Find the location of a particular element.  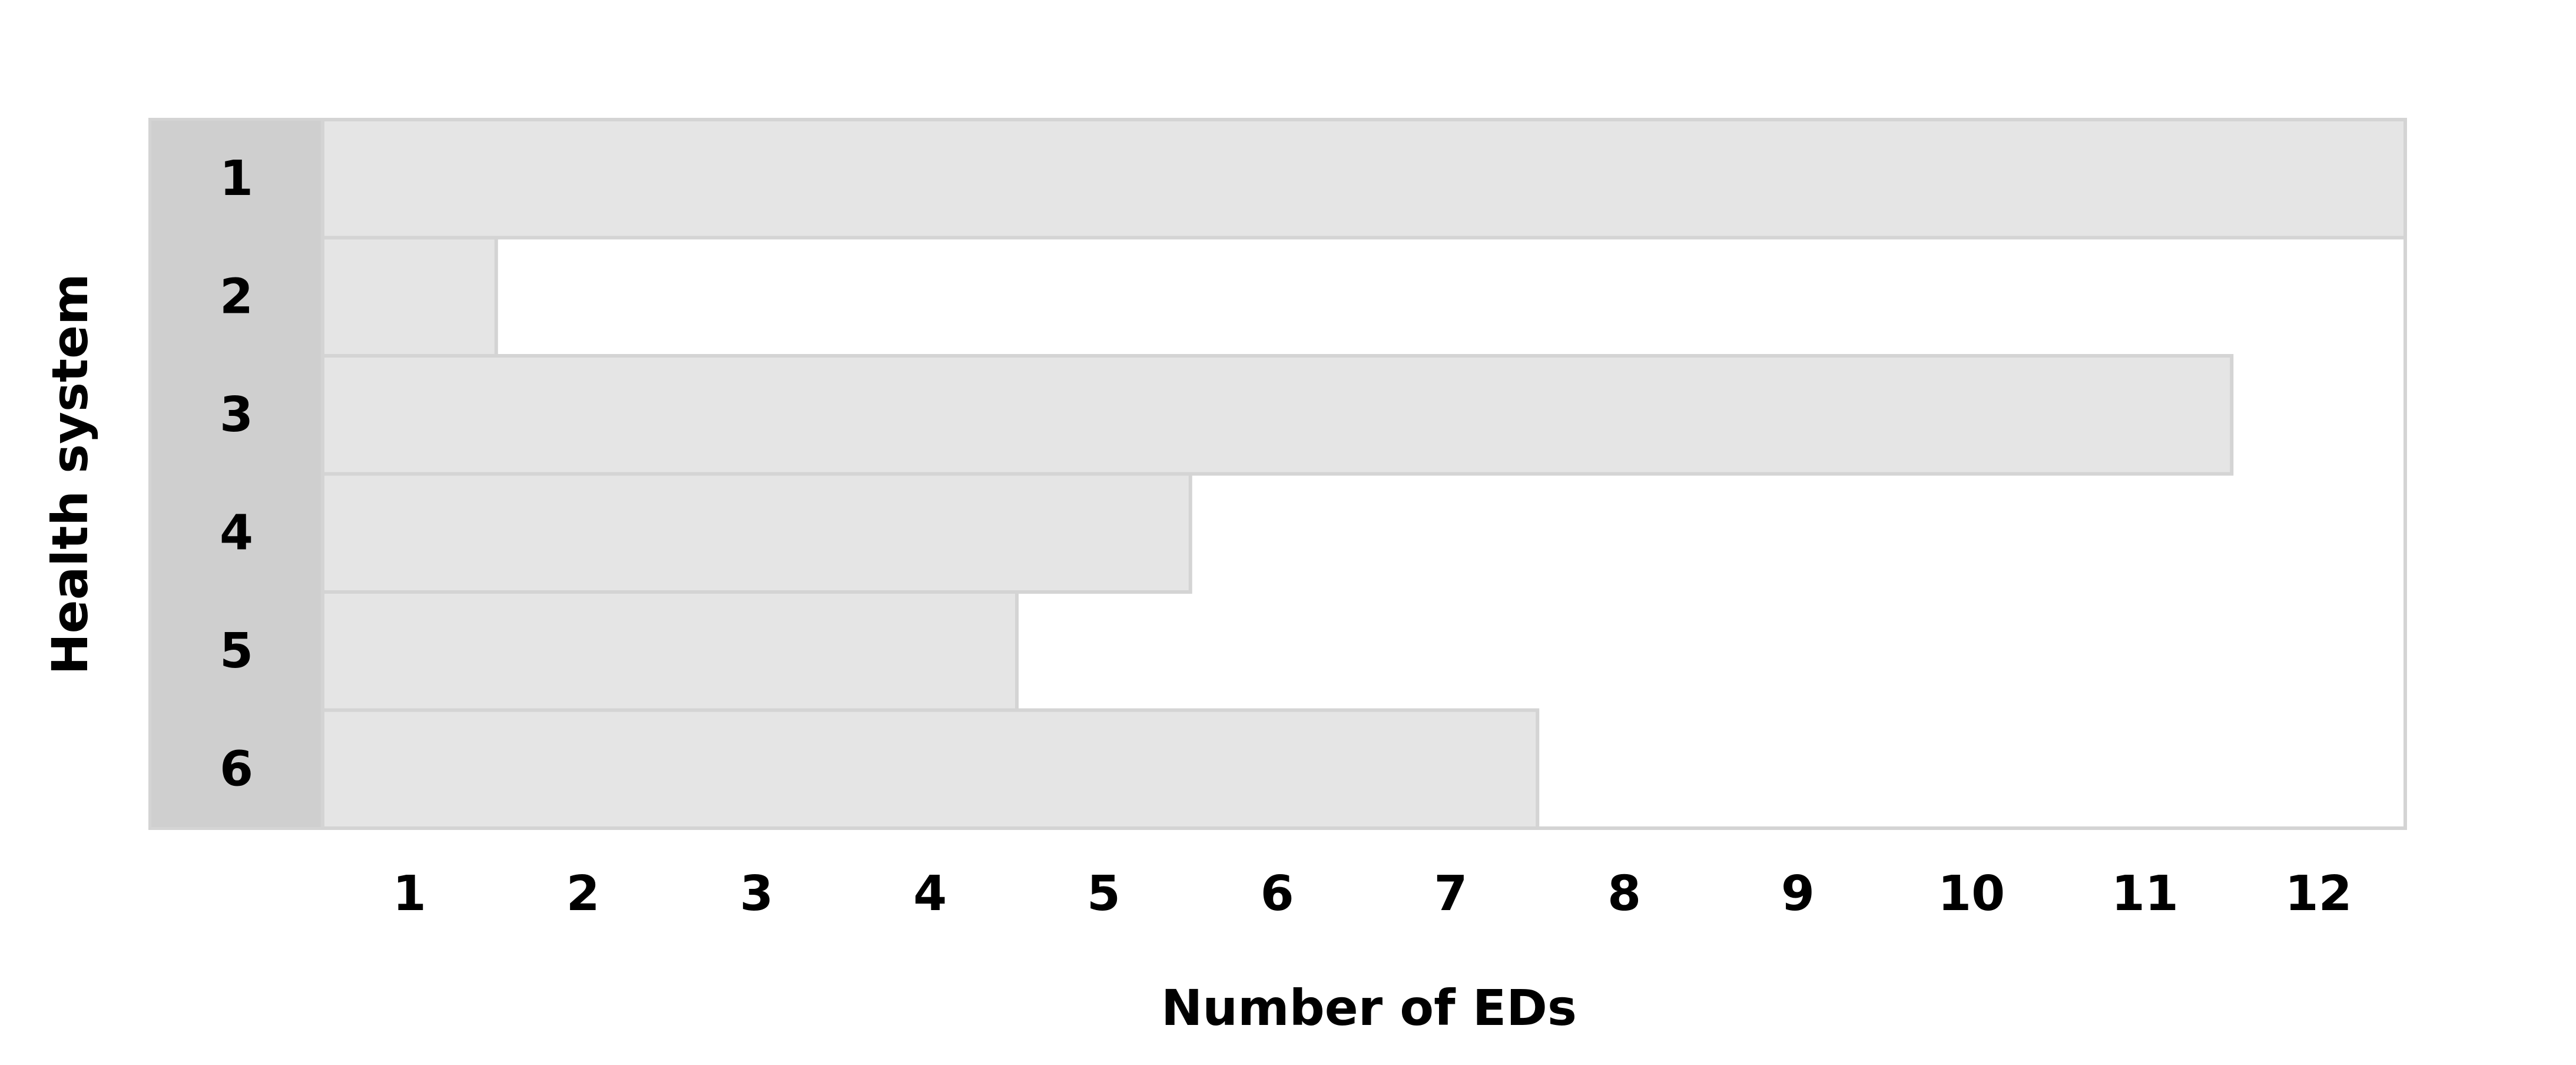

x-tick-label-7: 7 is located at coordinates (1450, 894).